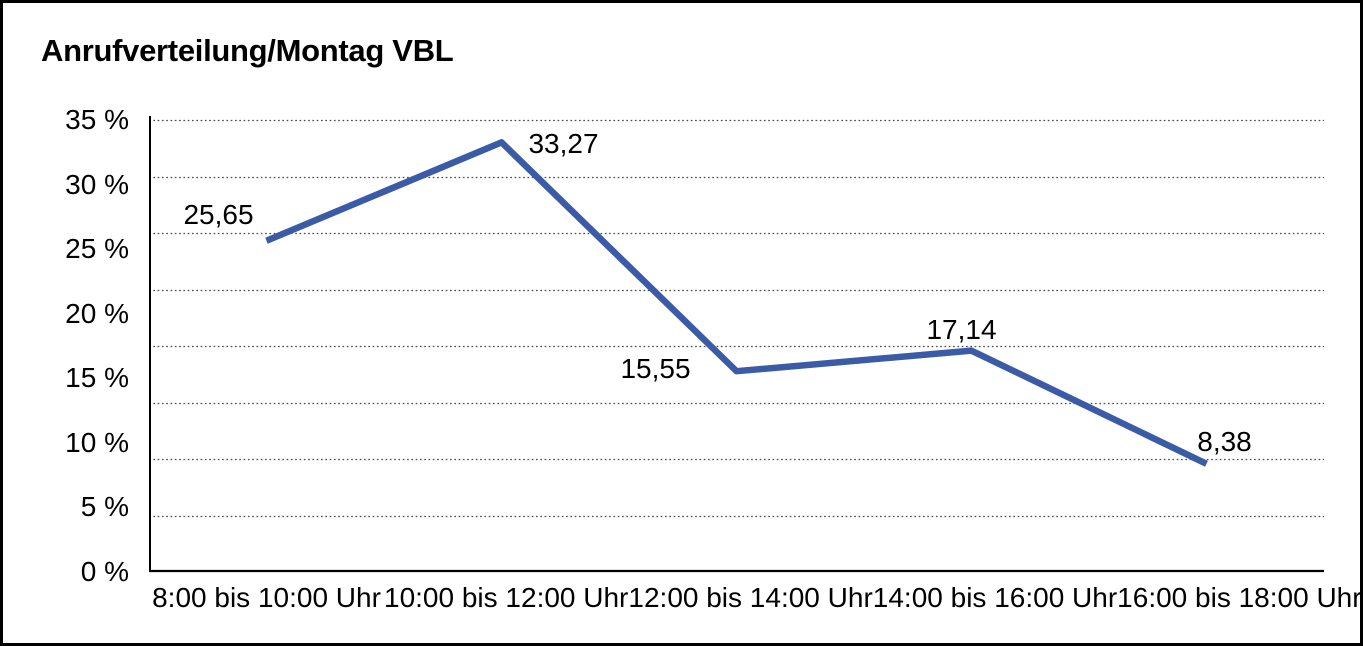  What do you see at coordinates (995, 597) in the screenshot?
I see `x-category-label: 14:00 bis 16:00 Uhr` at bounding box center [995, 597].